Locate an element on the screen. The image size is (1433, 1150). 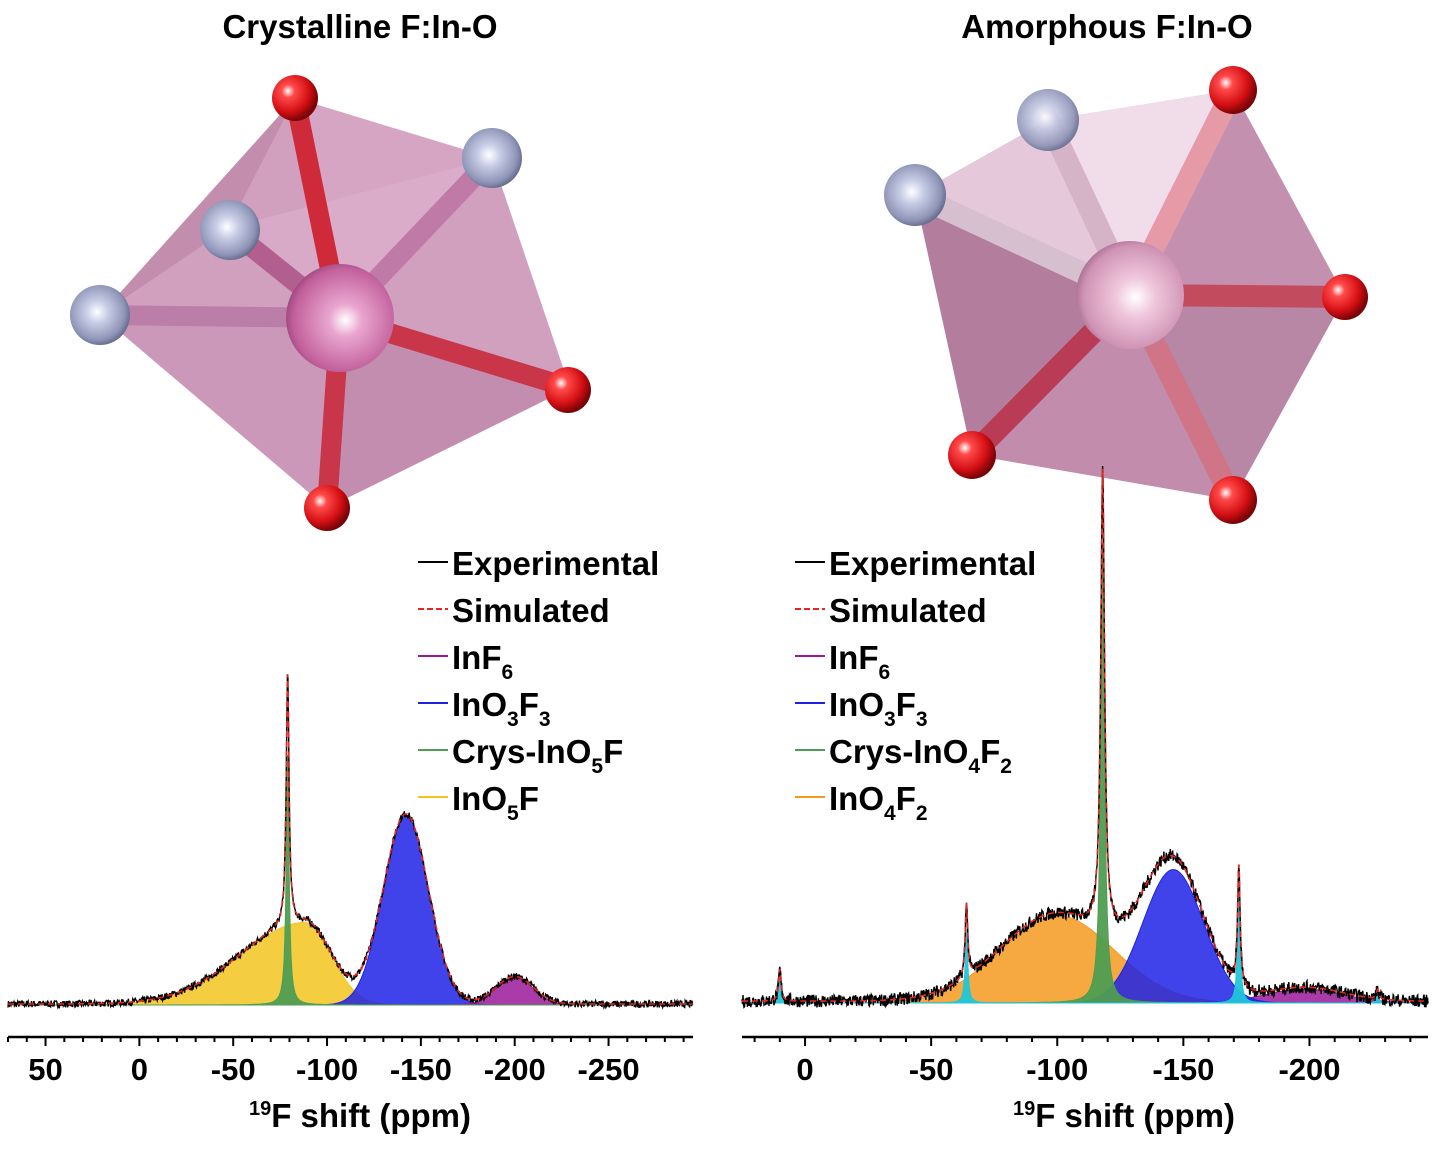
legend-label: InO5F is located at coordinates (495, 802).